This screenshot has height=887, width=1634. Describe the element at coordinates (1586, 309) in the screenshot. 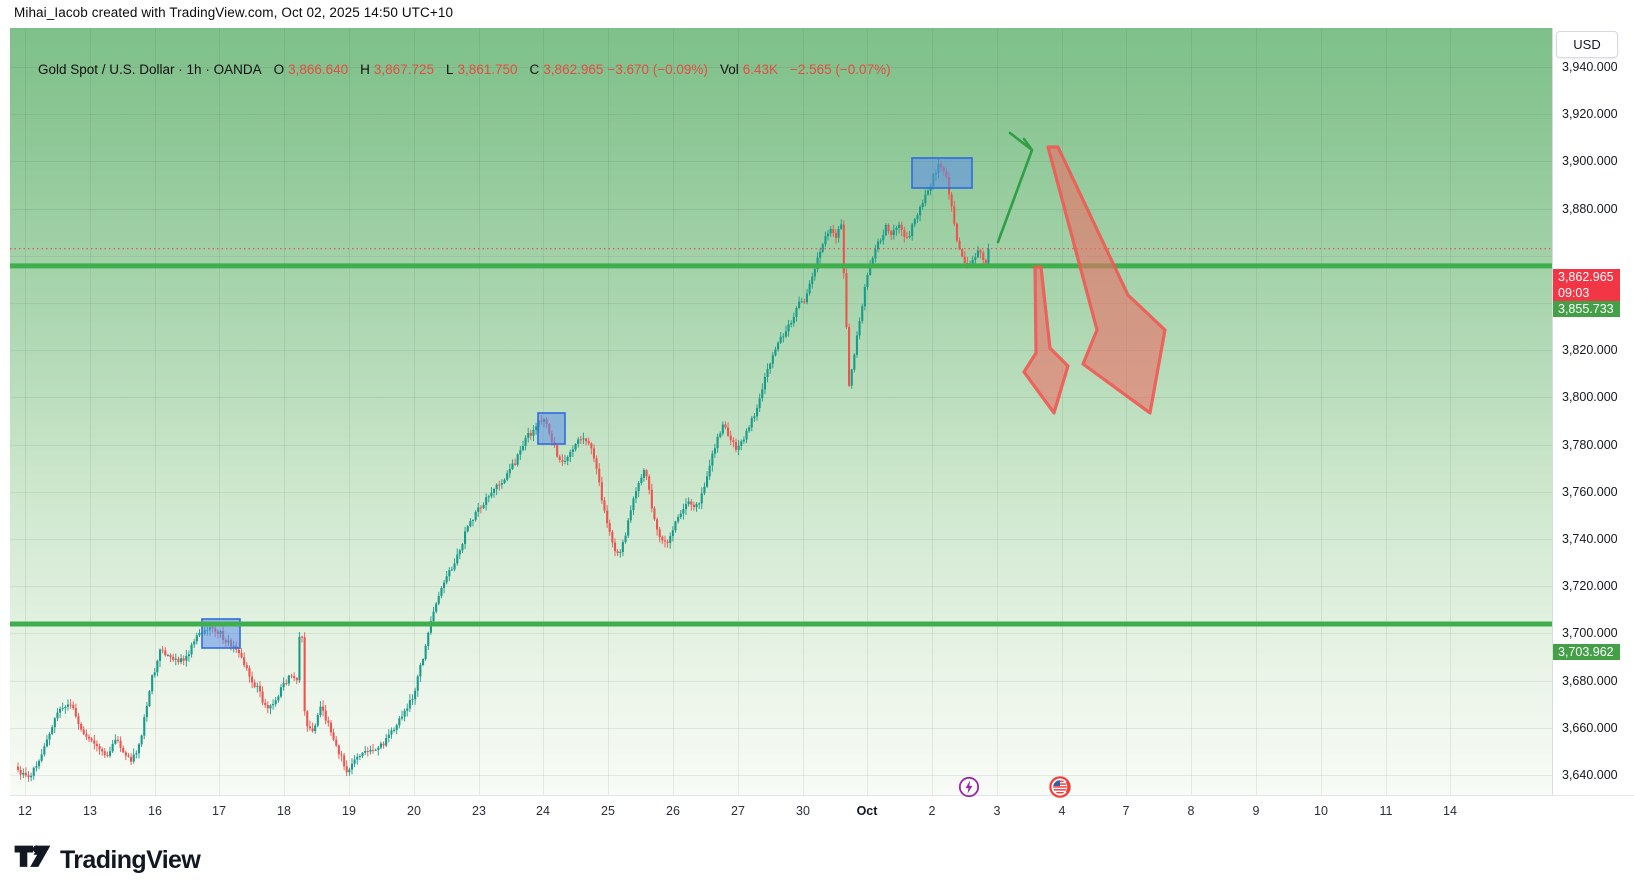

I see `upper-level-price-label: 3,855.733` at that location.